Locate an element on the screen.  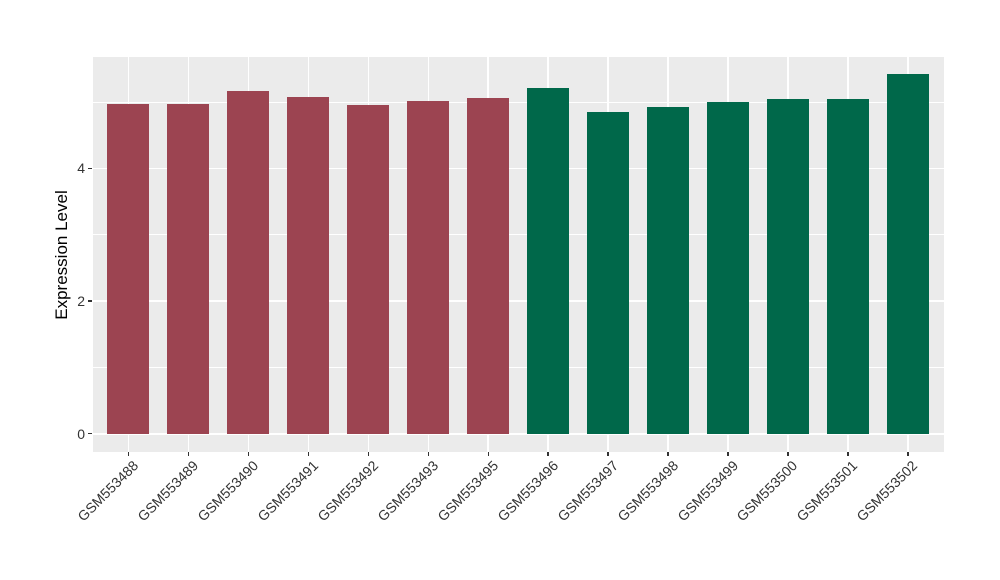
bar-GSM553497 is located at coordinates (608, 273).